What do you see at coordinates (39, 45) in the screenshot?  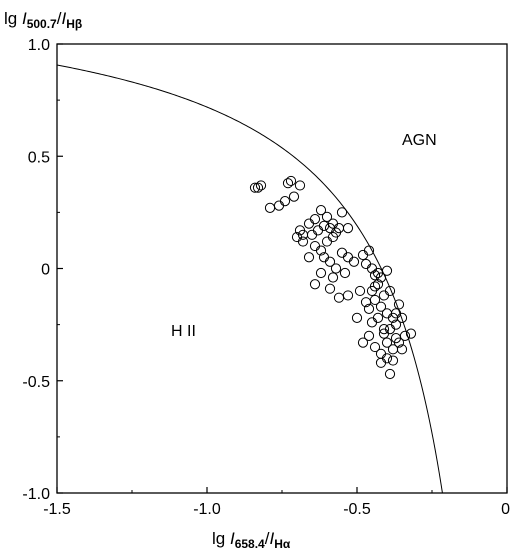 I see `y-tick-label: 1.0` at bounding box center [39, 45].